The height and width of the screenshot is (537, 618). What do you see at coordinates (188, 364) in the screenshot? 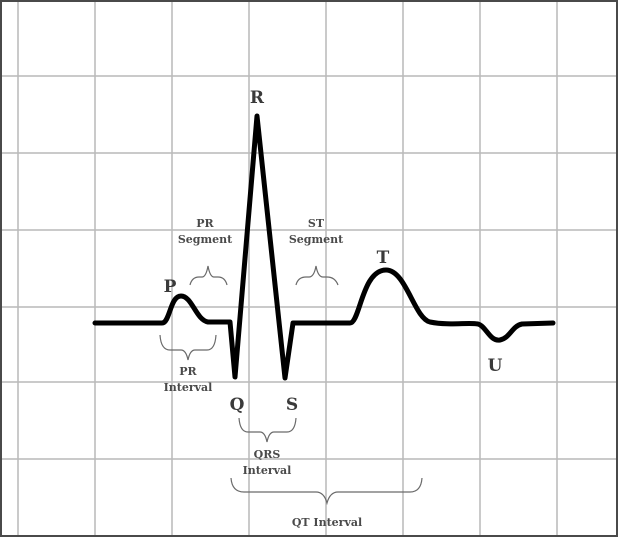
I see `pr-interval-annotation: PR Interval` at bounding box center [188, 364].